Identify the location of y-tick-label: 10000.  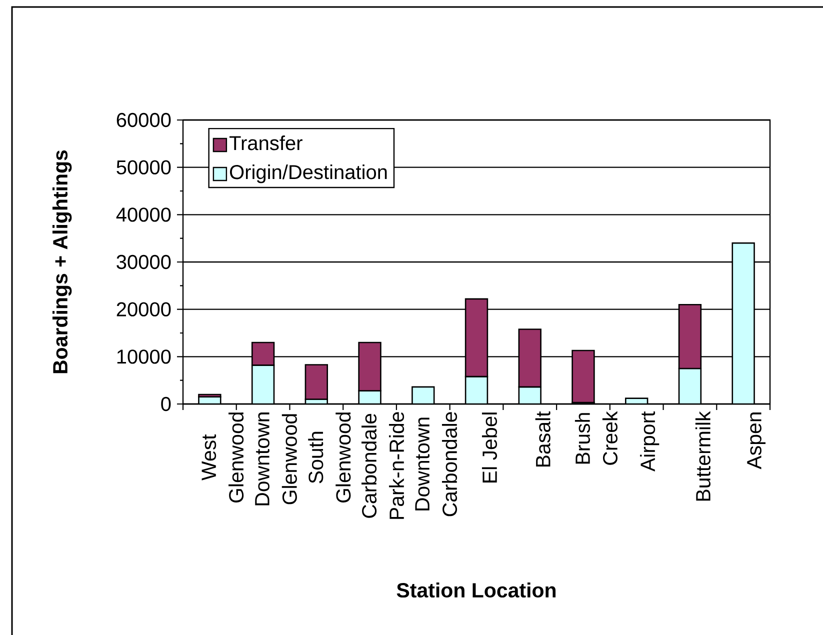
(144, 357).